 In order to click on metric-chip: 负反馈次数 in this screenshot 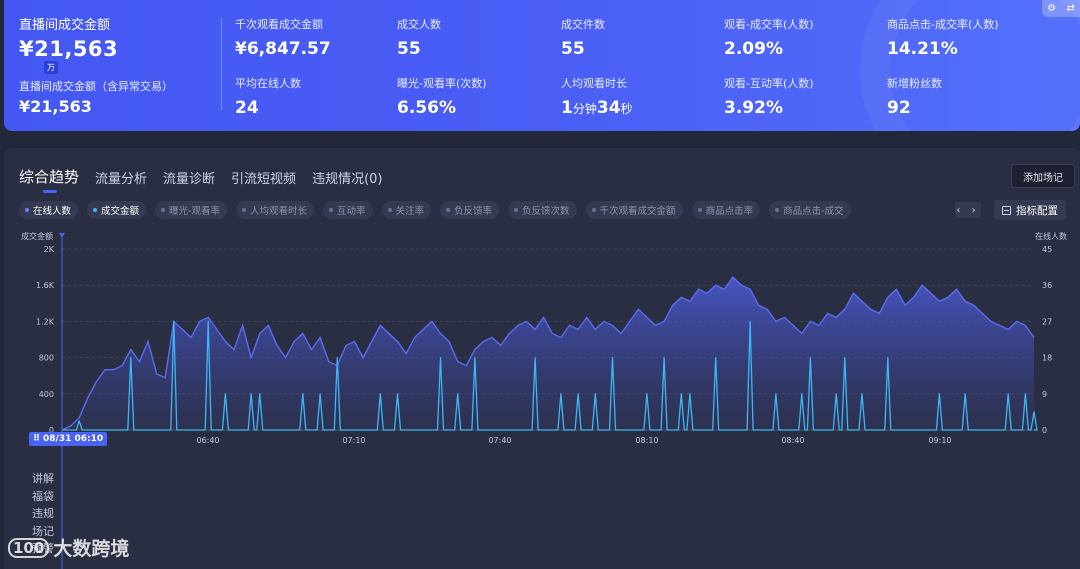, I will do `click(542, 210)`.